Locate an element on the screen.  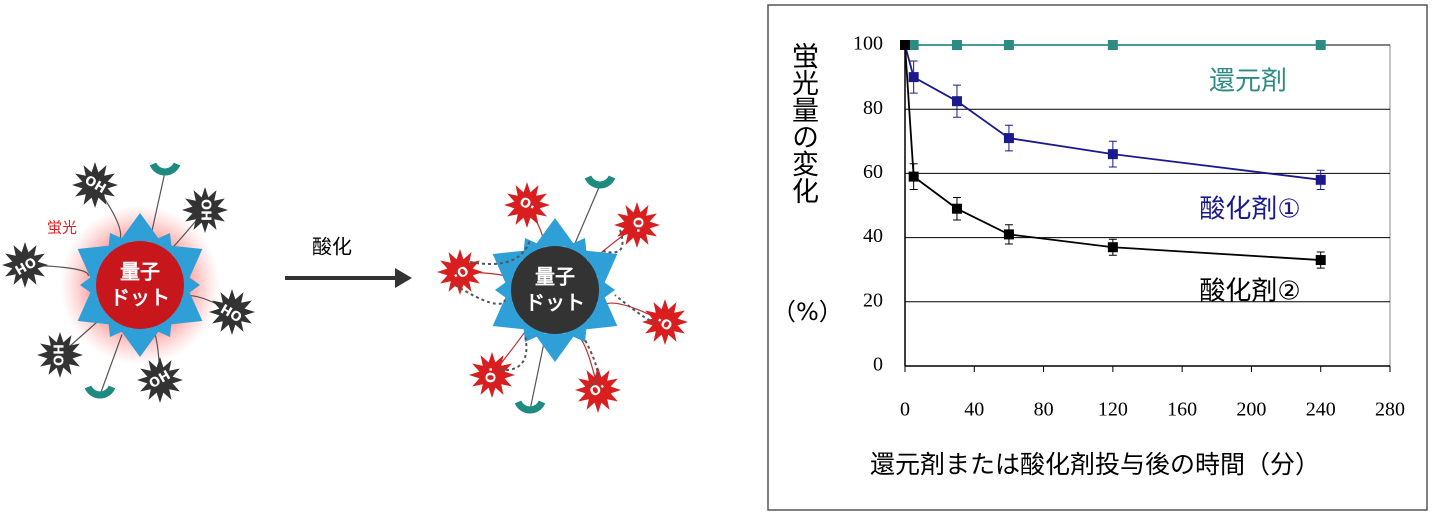
y-tick-label: 0 is located at coordinates (878, 365).